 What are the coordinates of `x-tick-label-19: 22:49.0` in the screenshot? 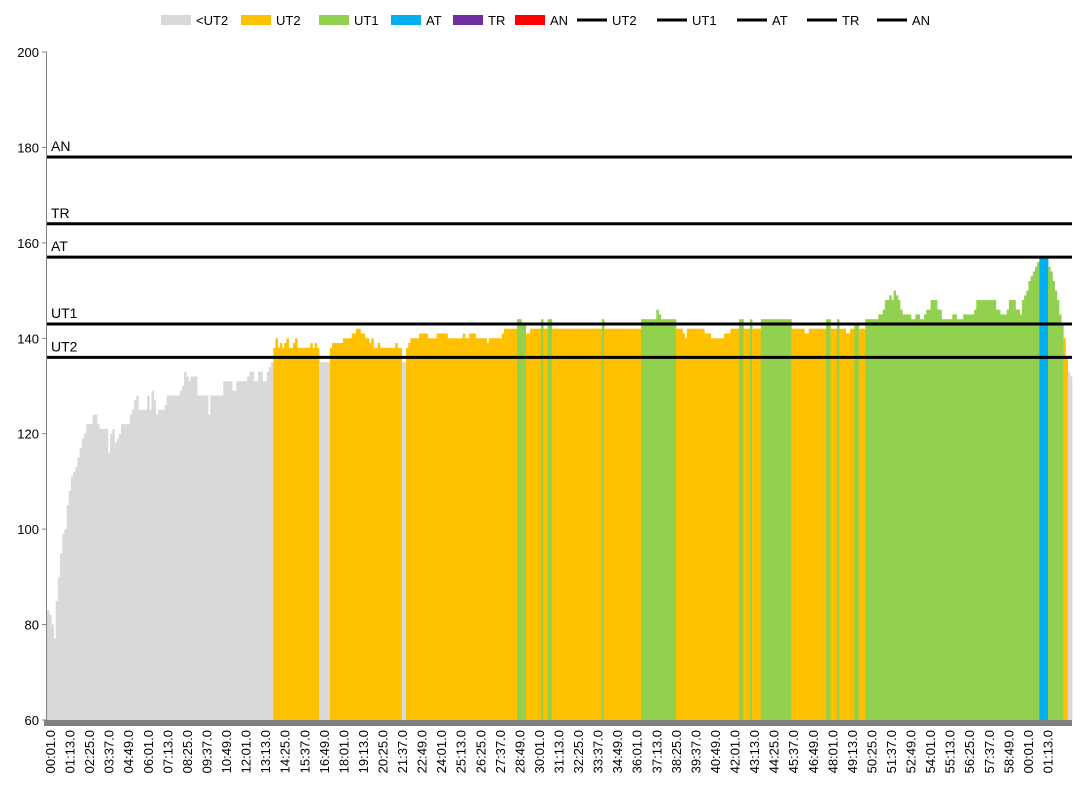 It's located at (422, 751).